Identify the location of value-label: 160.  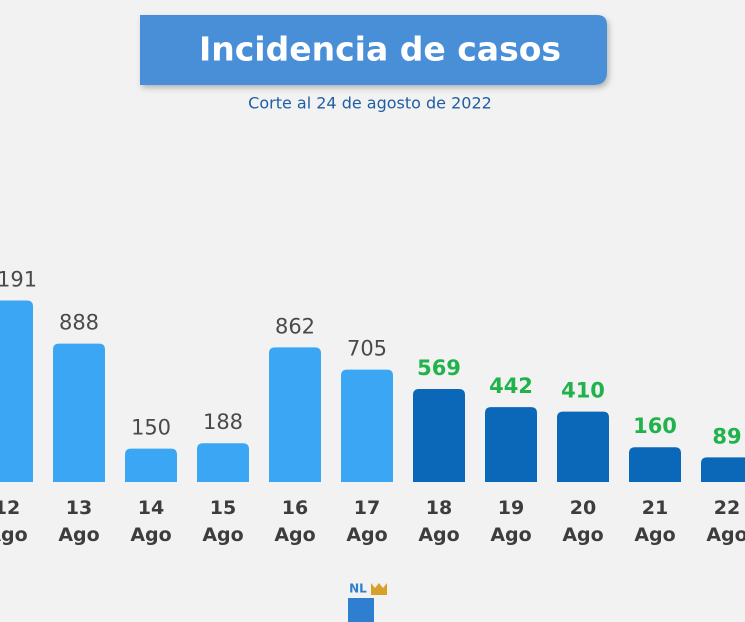
(655, 426).